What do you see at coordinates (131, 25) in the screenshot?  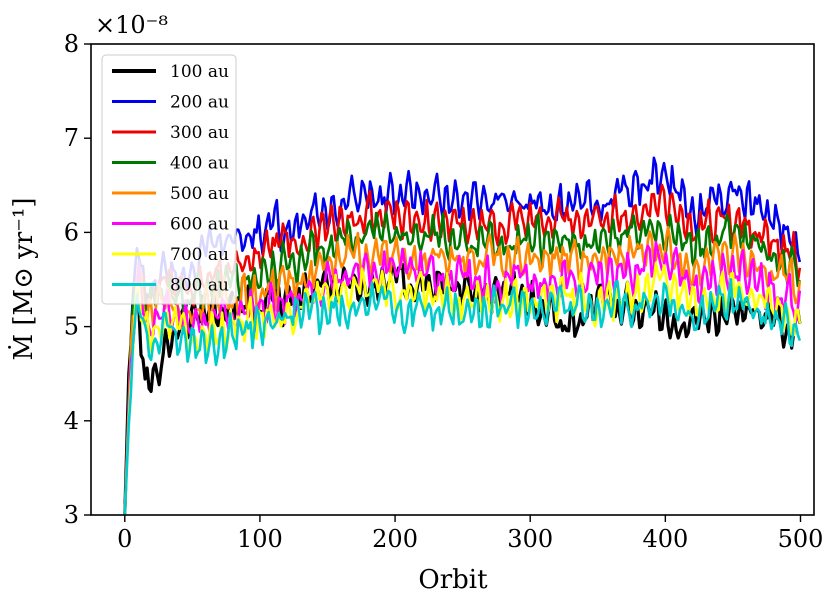 I see `y-multiplier: ×10⁻⁸` at bounding box center [131, 25].